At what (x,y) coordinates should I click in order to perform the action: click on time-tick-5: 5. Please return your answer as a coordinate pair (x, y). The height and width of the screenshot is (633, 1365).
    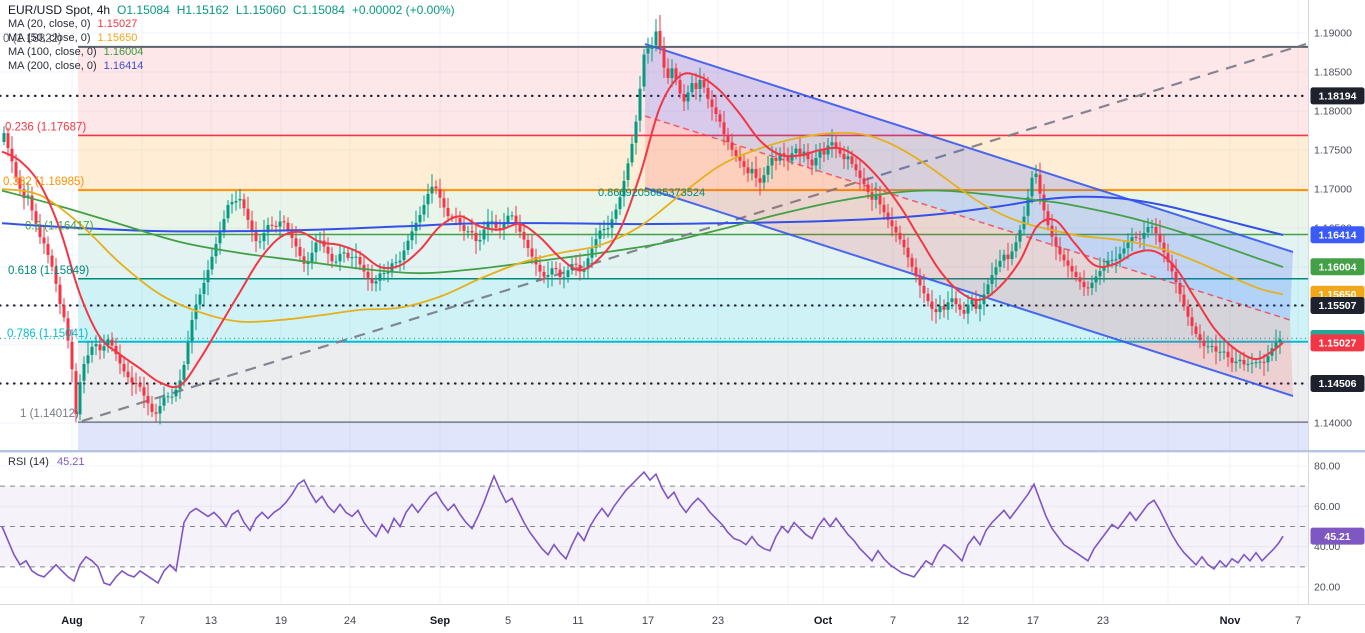
    Looking at the image, I should click on (508, 621).